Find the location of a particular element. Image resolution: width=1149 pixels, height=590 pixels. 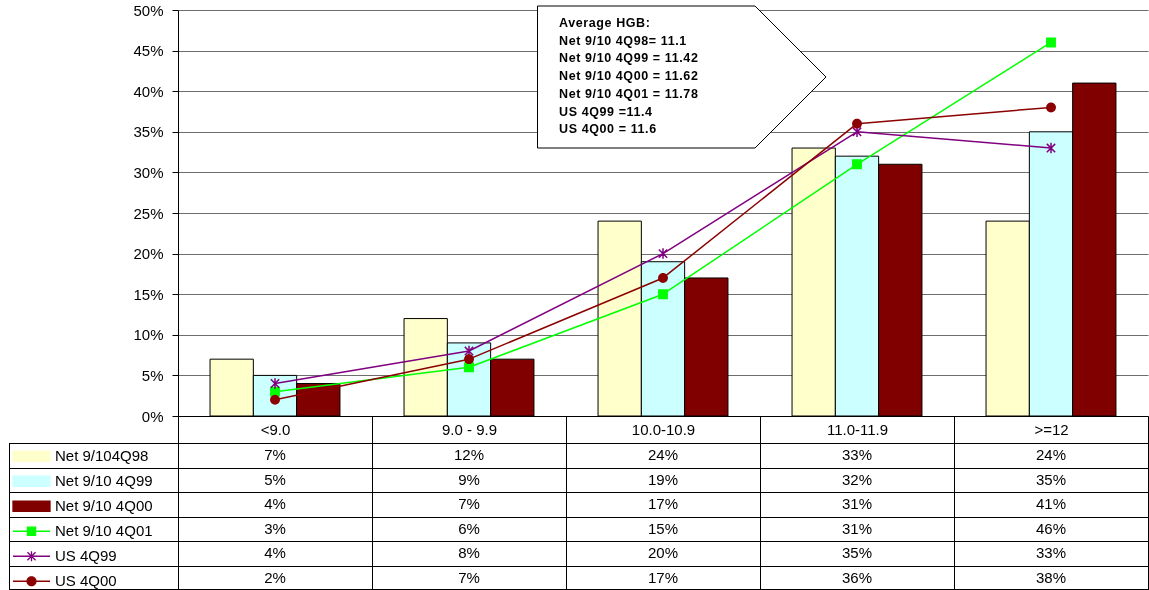

data-label: 19% is located at coordinates (663, 479).